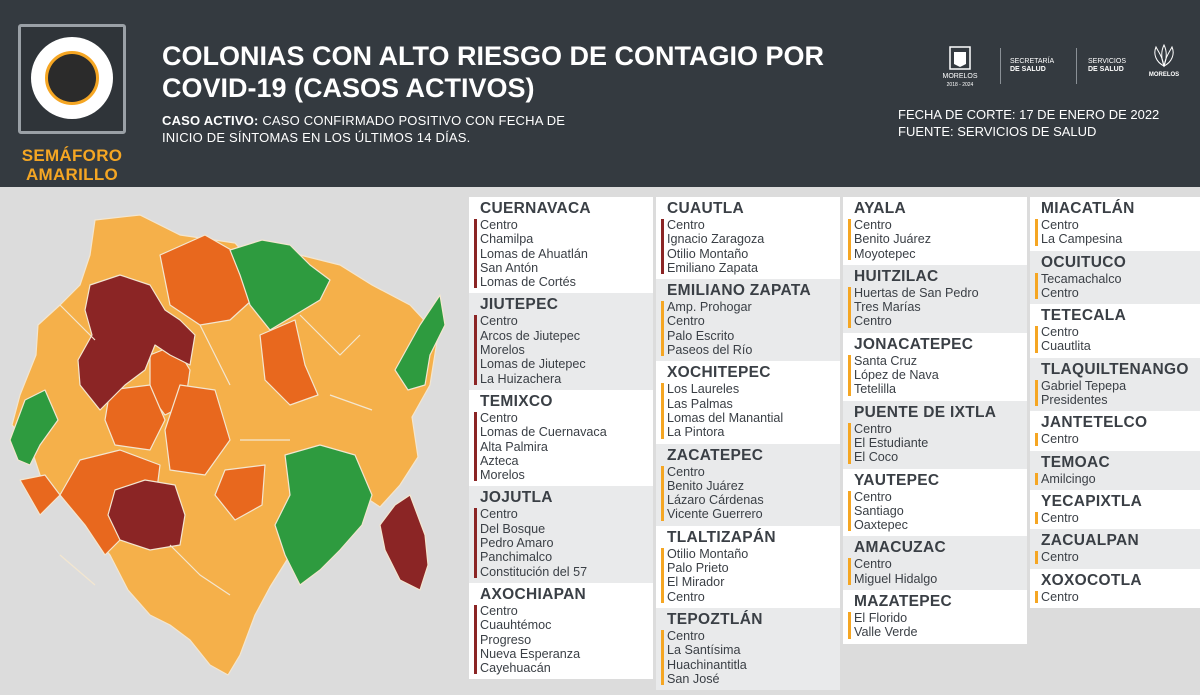  I want to click on neighborhood-list: Santa Cruz López de Nava Tetelilla, so click(935, 375).